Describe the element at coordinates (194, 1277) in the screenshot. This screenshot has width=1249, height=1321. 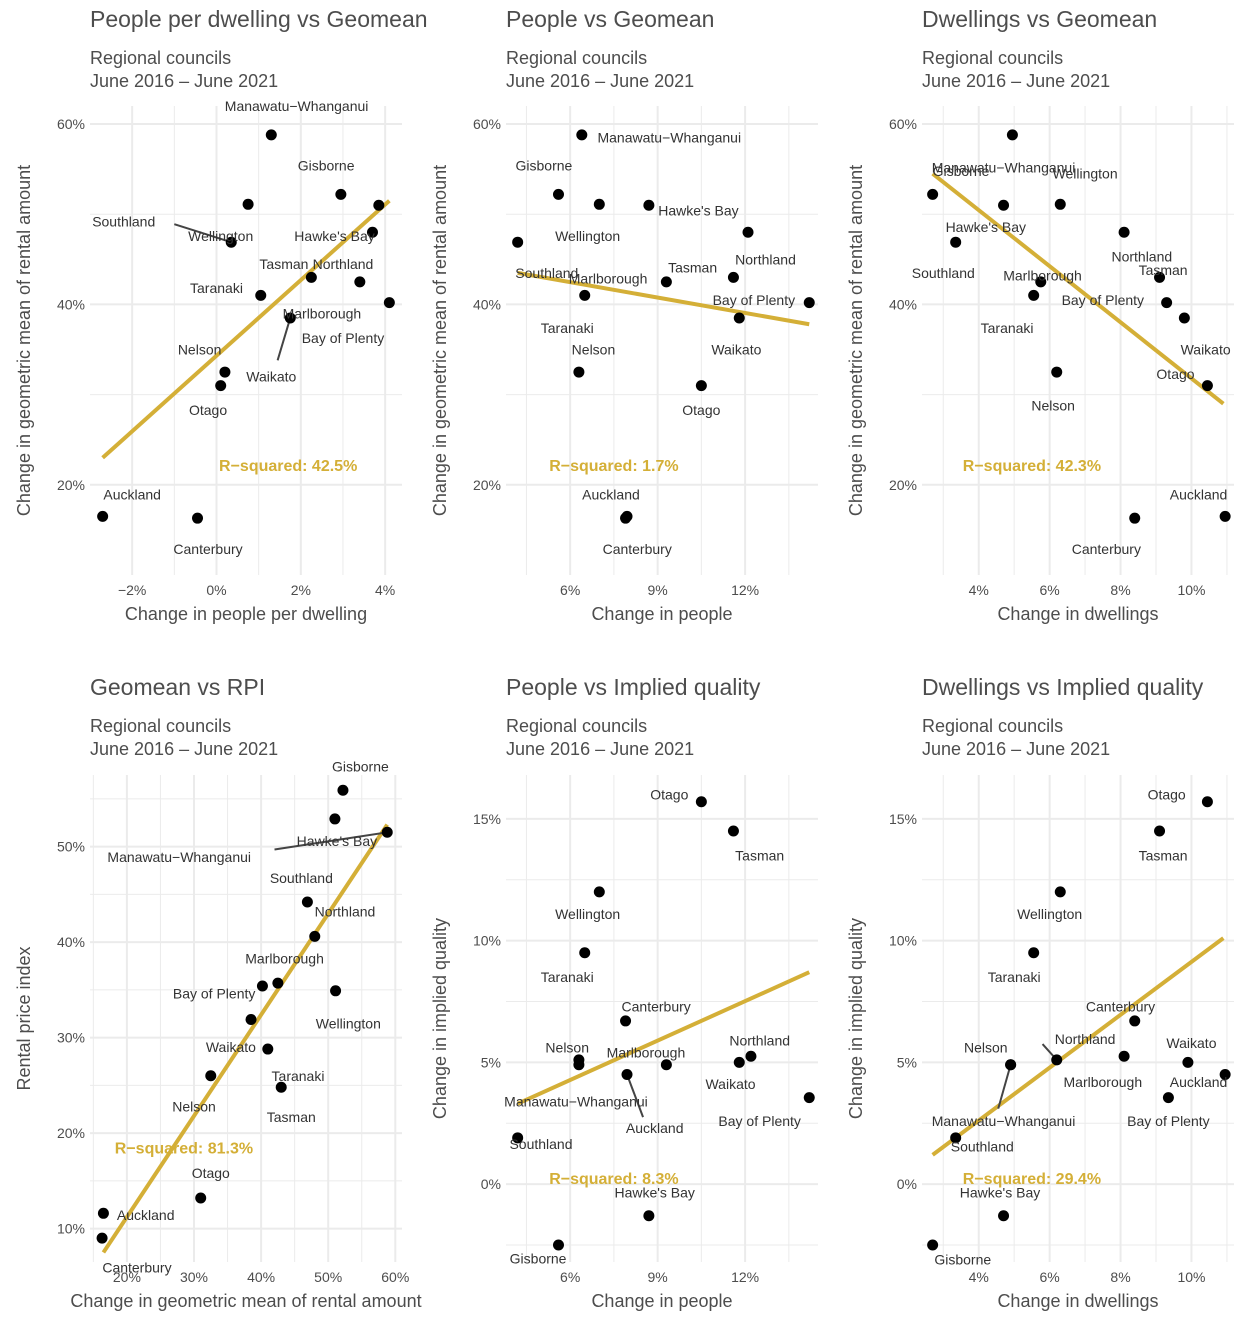
I see `x-tick-label: 30%` at that location.